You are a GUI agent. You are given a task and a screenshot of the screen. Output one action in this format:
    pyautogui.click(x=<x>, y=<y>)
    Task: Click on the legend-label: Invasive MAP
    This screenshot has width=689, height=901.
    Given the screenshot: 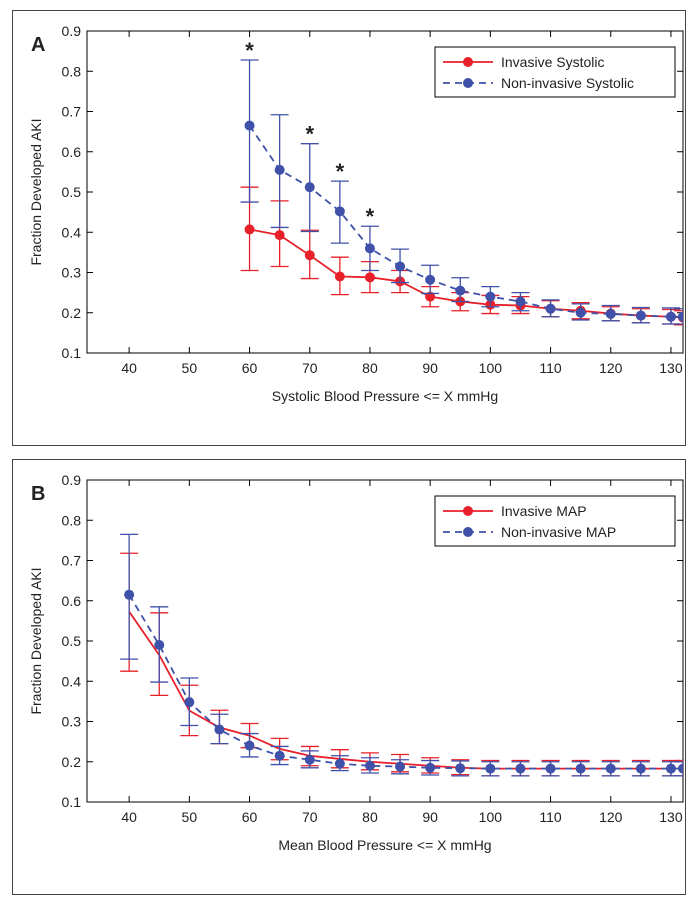 What is the action you would take?
    pyautogui.click(x=544, y=511)
    